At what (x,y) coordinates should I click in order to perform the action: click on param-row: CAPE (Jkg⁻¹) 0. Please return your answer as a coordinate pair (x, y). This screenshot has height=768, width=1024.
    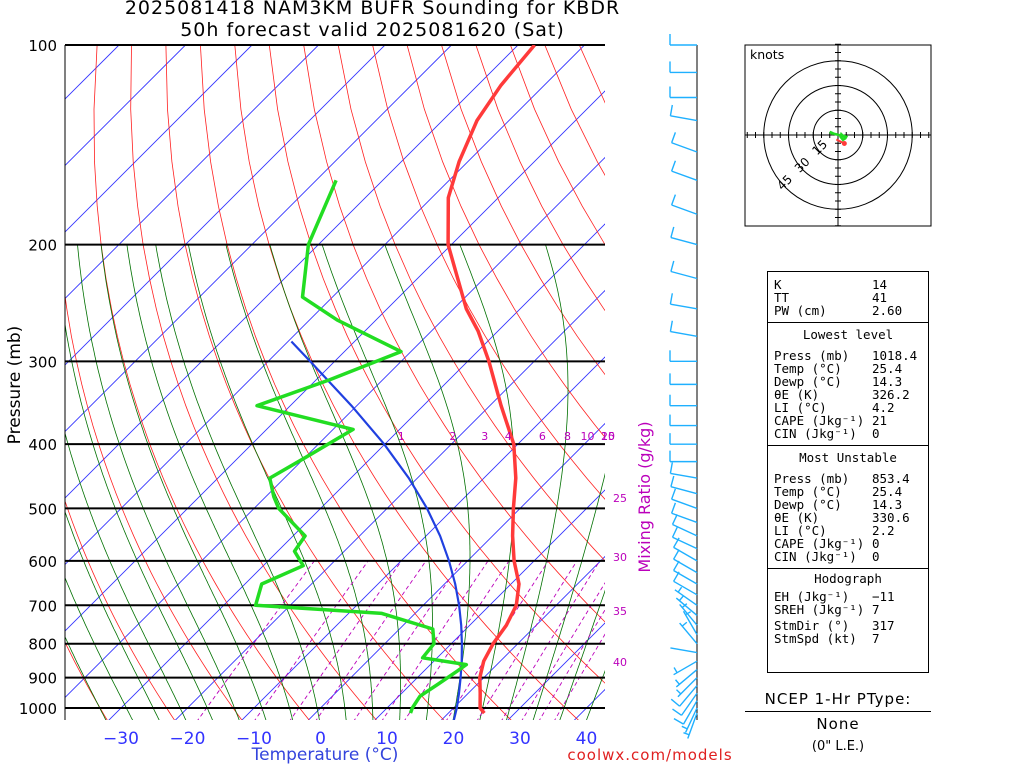
    Looking at the image, I should click on (848, 543).